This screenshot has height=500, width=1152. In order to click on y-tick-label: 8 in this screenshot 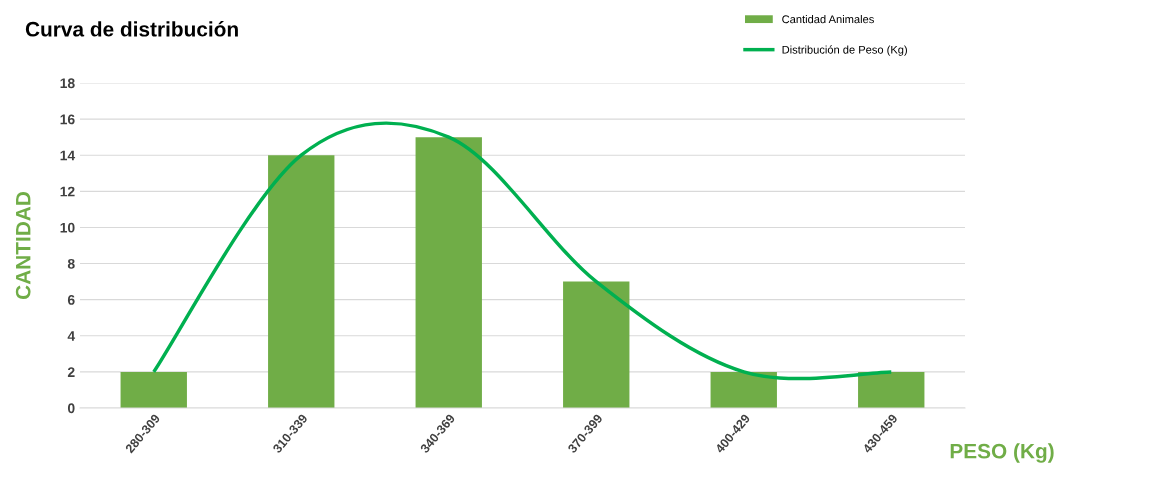, I will do `click(71, 263)`.